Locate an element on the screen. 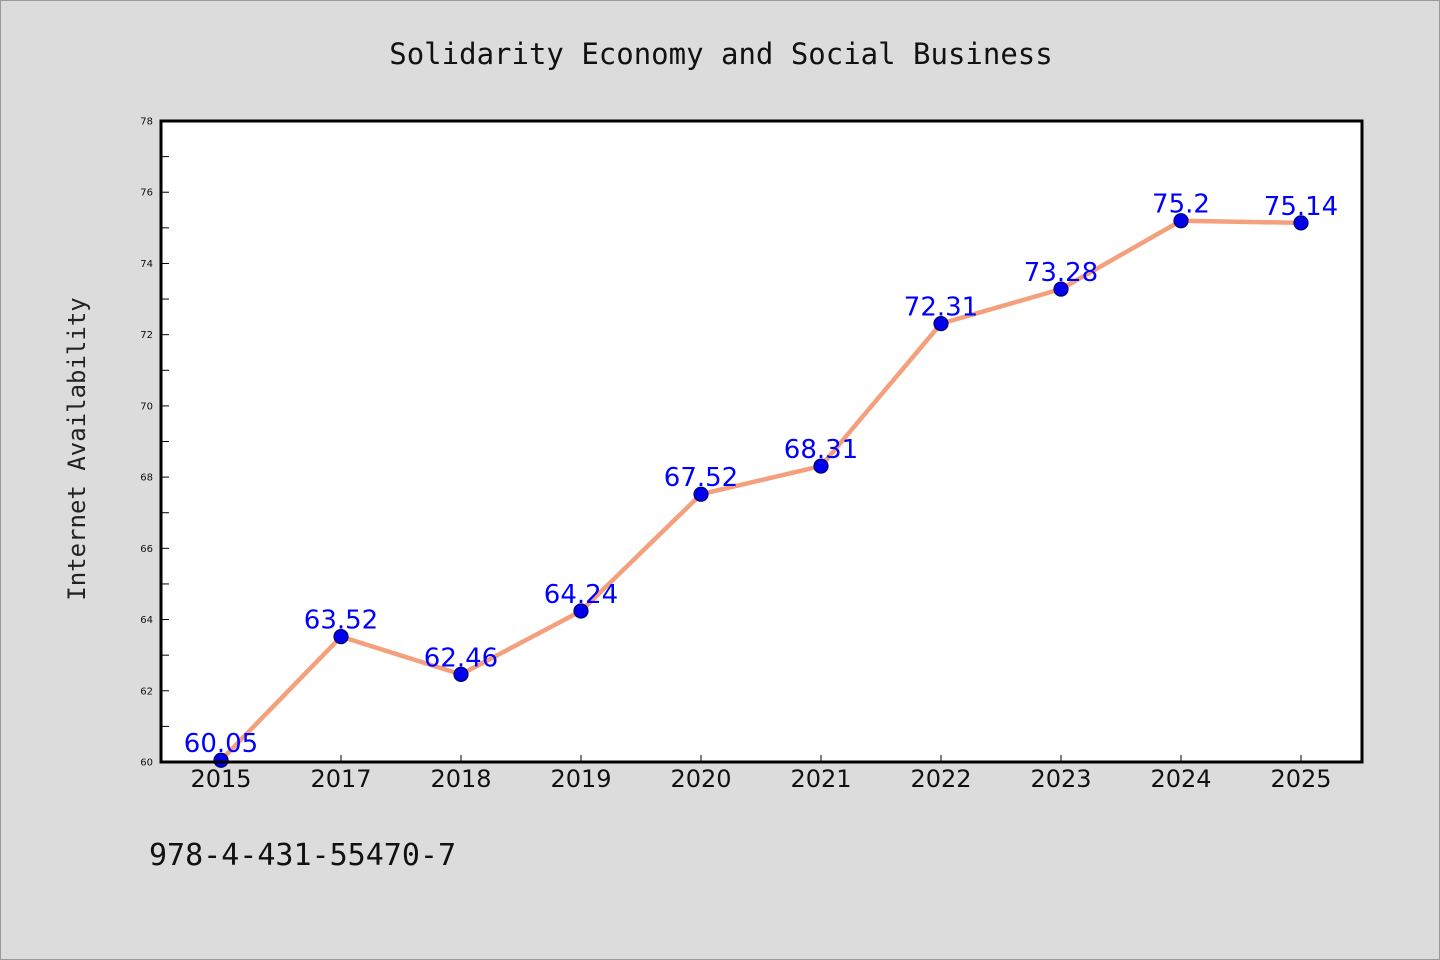  y-tick-label: 64 is located at coordinates (146, 620).